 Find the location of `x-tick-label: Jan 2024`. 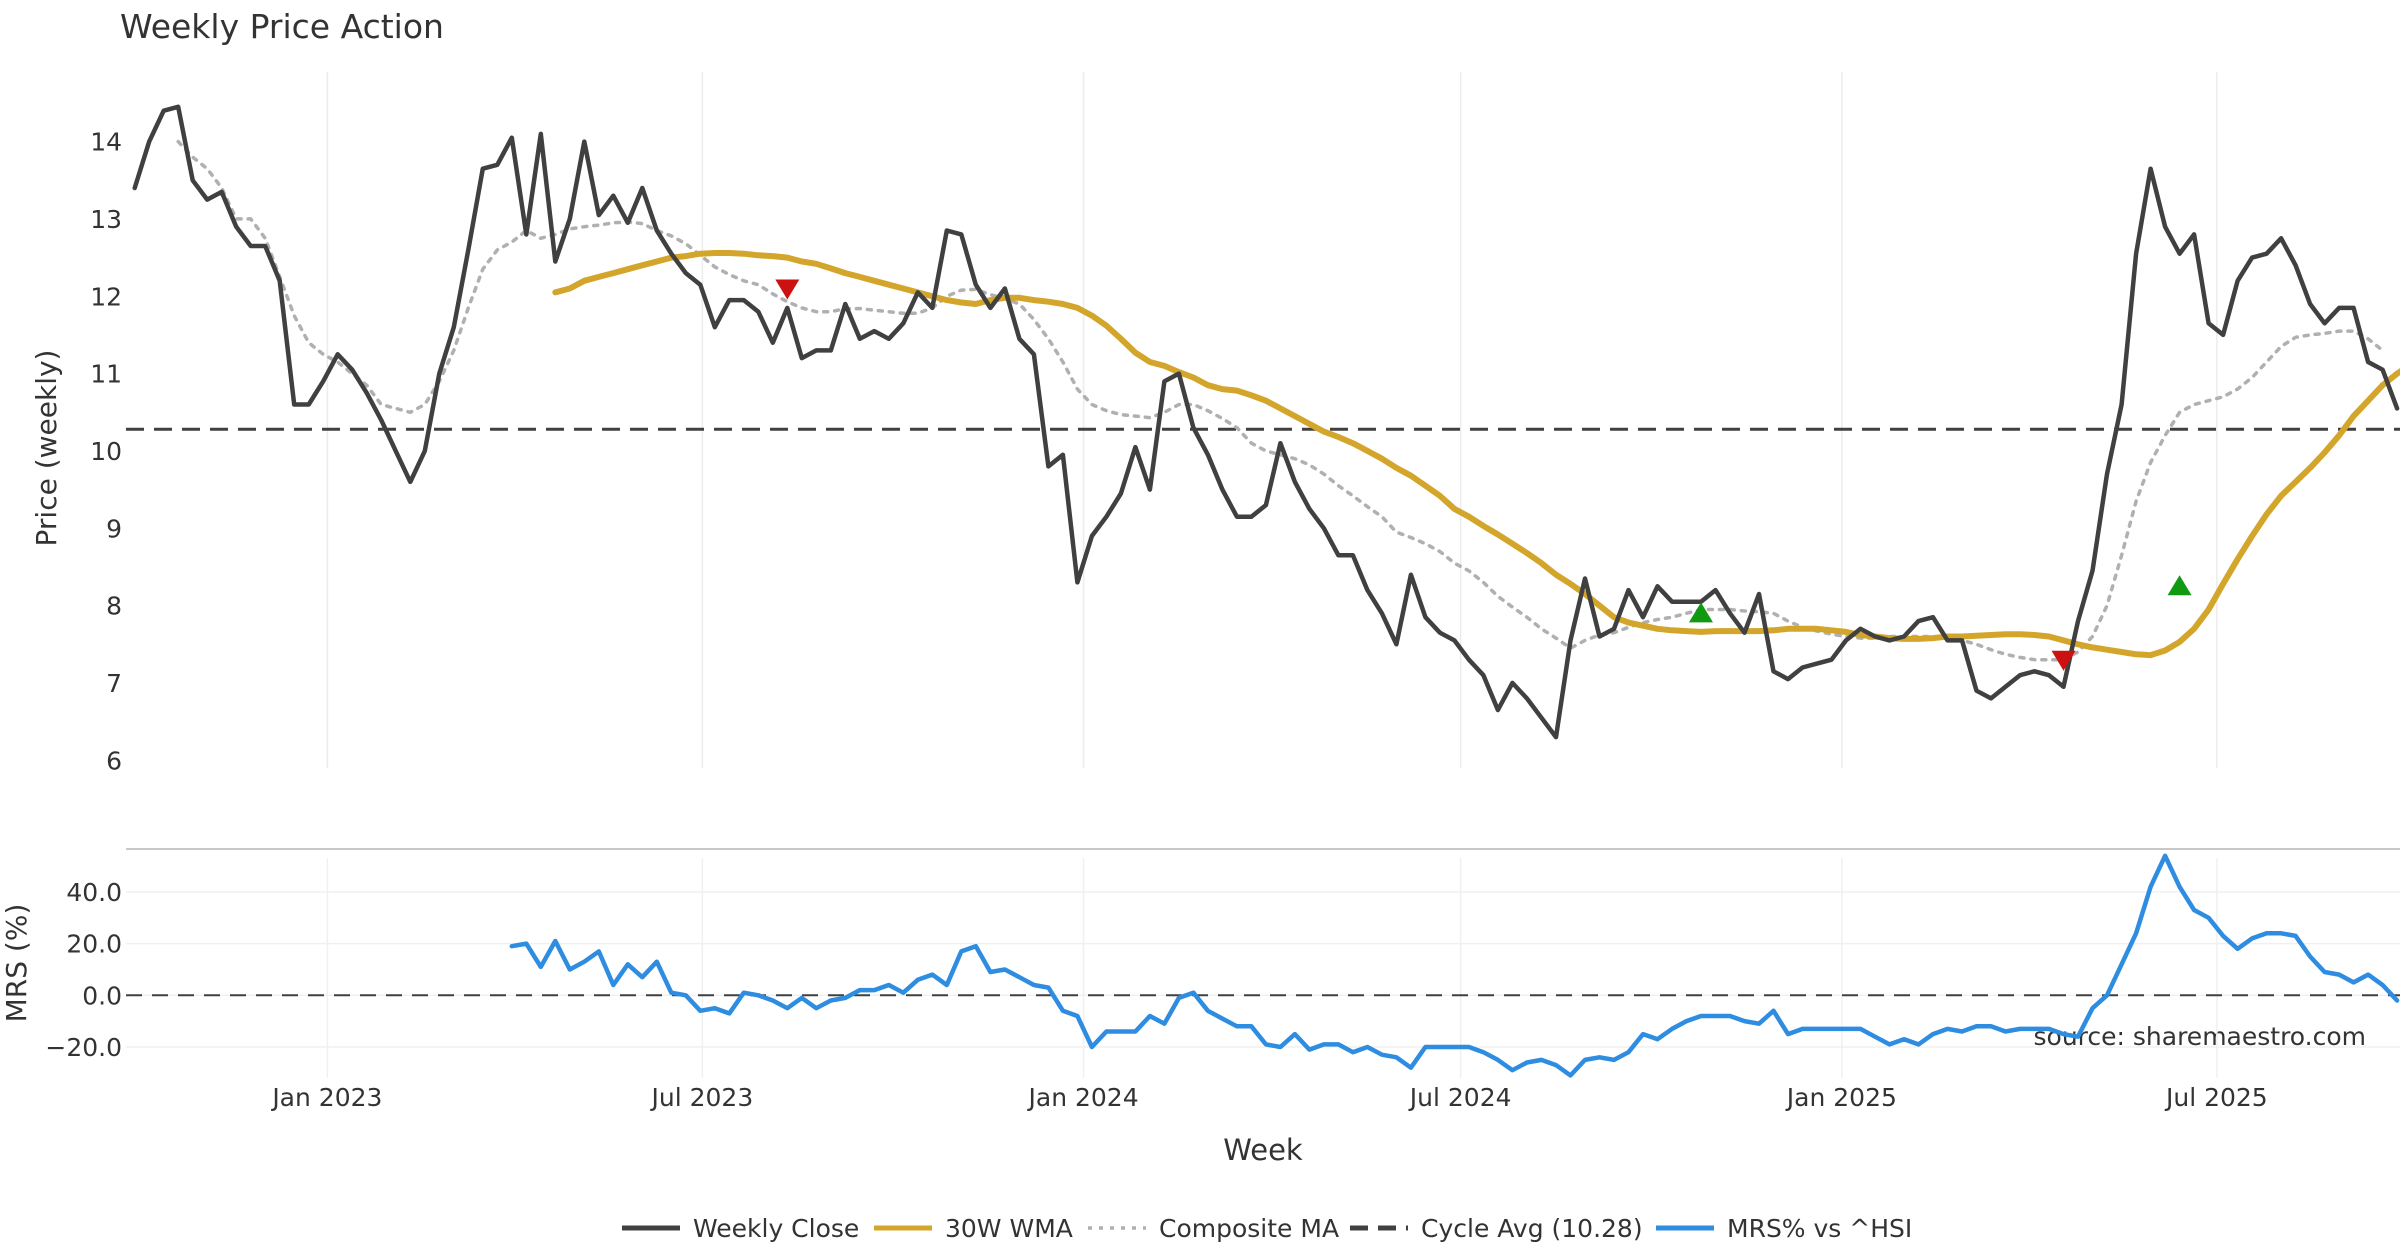

x-tick-label: Jan 2024 is located at coordinates (1083, 1097).